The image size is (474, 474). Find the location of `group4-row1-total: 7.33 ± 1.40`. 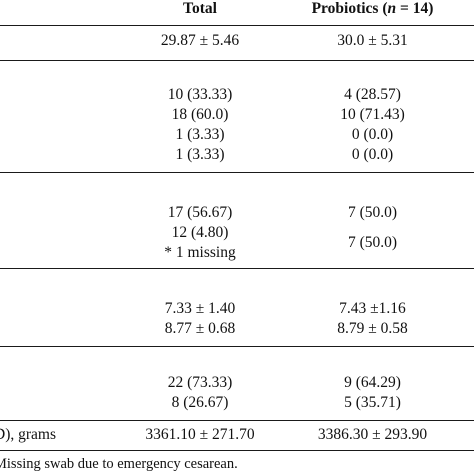

group4-row1-total: 7.33 ± 1.40 is located at coordinates (200, 308).